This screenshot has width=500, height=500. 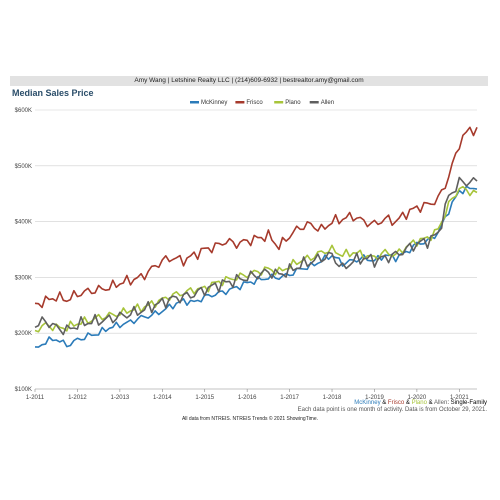 I want to click on x-tick-label: 1-2013, so click(x=120, y=398).